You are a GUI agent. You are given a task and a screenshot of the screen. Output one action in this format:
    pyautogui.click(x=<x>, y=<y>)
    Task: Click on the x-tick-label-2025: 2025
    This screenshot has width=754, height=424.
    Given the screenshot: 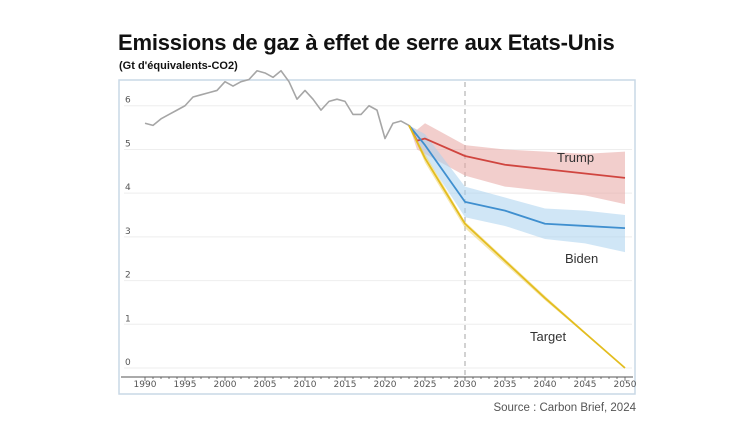 What is the action you would take?
    pyautogui.click(x=425, y=385)
    